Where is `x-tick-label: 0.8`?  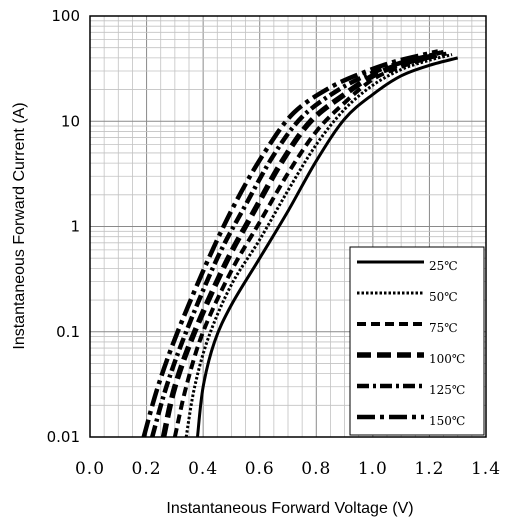
x-tick-label: 0.8 is located at coordinates (316, 469).